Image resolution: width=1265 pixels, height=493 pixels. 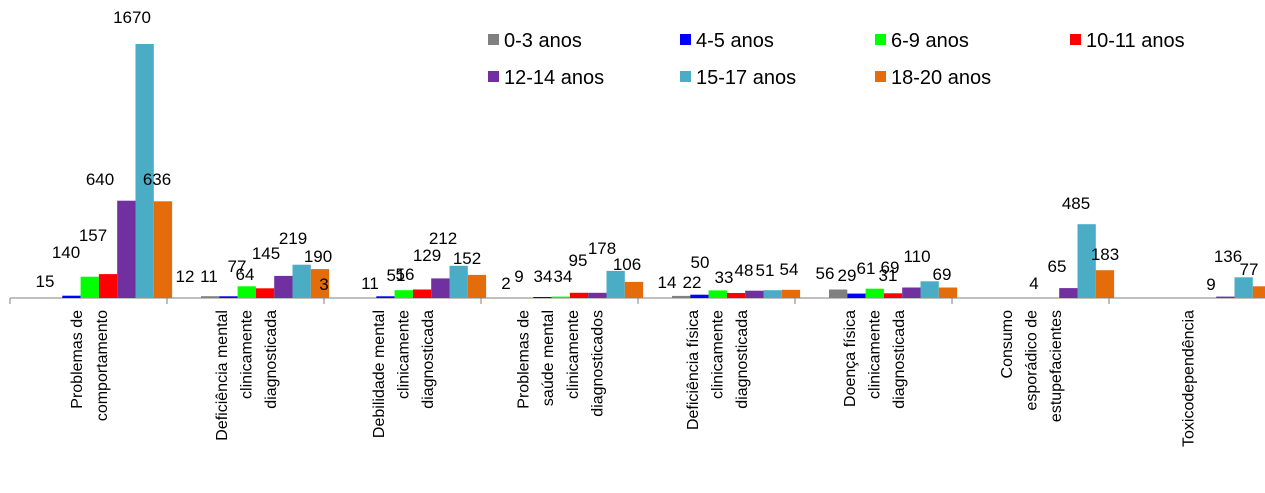 What do you see at coordinates (66, 252) in the screenshot?
I see `data-label: 140` at bounding box center [66, 252].